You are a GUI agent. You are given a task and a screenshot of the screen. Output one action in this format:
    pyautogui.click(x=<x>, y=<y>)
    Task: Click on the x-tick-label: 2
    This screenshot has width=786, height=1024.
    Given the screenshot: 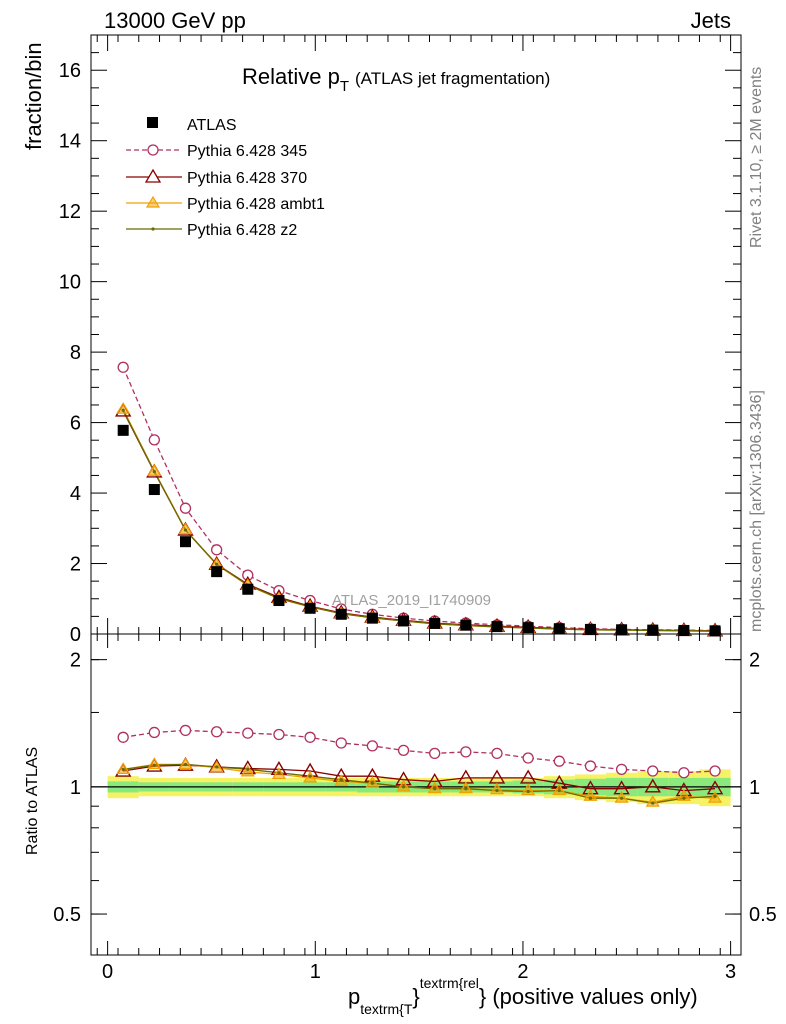 What is the action you would take?
    pyautogui.click(x=522, y=972)
    